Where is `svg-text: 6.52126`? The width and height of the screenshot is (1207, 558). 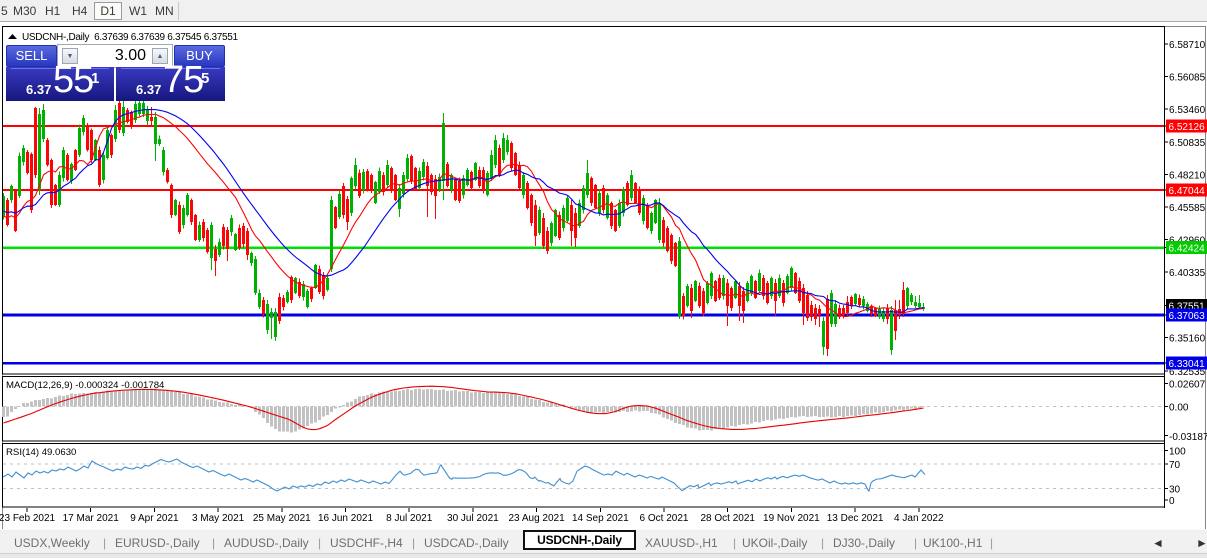
svg-text: 6.52126 is located at coordinates (1187, 127).